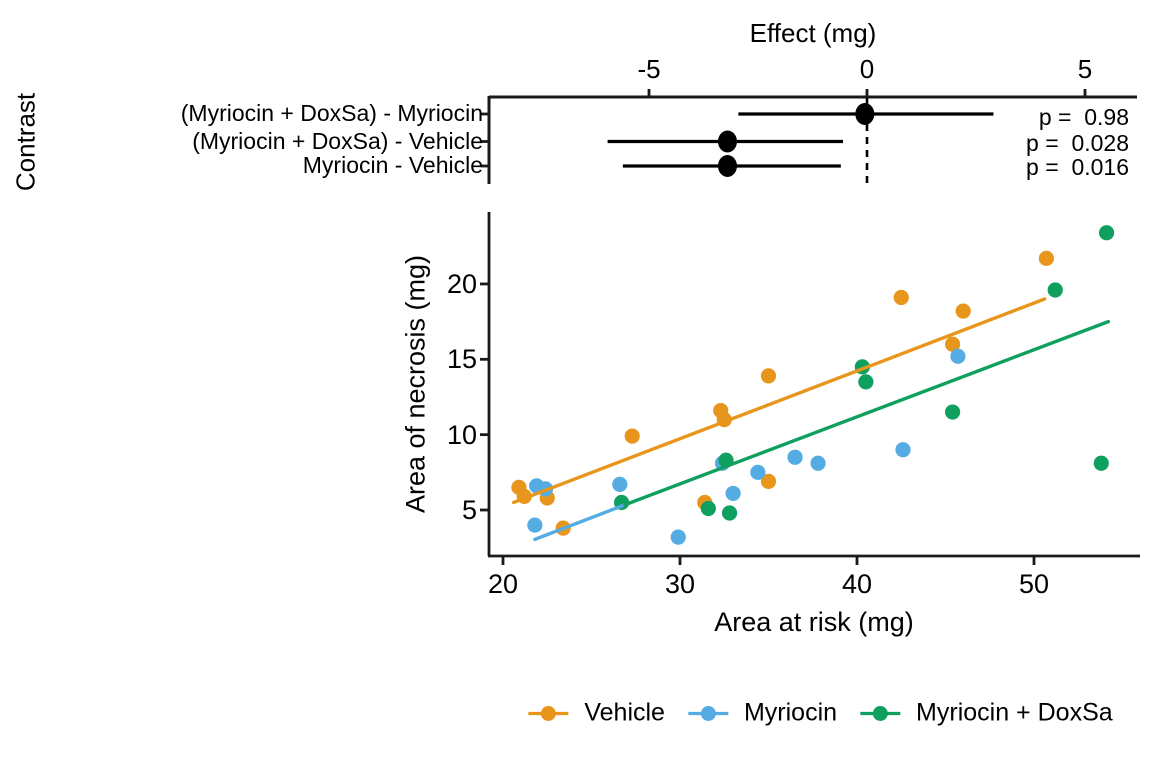  Describe the element at coordinates (707, 713) in the screenshot. I see `myriocin-key-icon` at that location.